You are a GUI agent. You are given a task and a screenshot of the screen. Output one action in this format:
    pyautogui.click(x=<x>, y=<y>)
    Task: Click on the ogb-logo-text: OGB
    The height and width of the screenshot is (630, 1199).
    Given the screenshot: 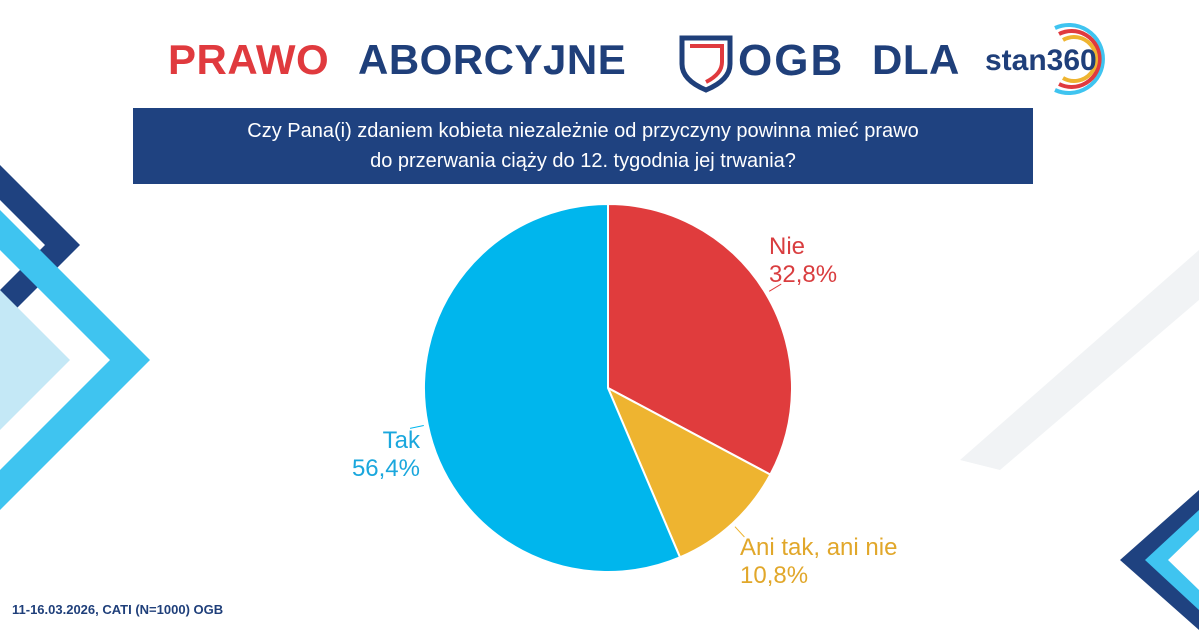 What is the action you would take?
    pyautogui.click(x=791, y=60)
    